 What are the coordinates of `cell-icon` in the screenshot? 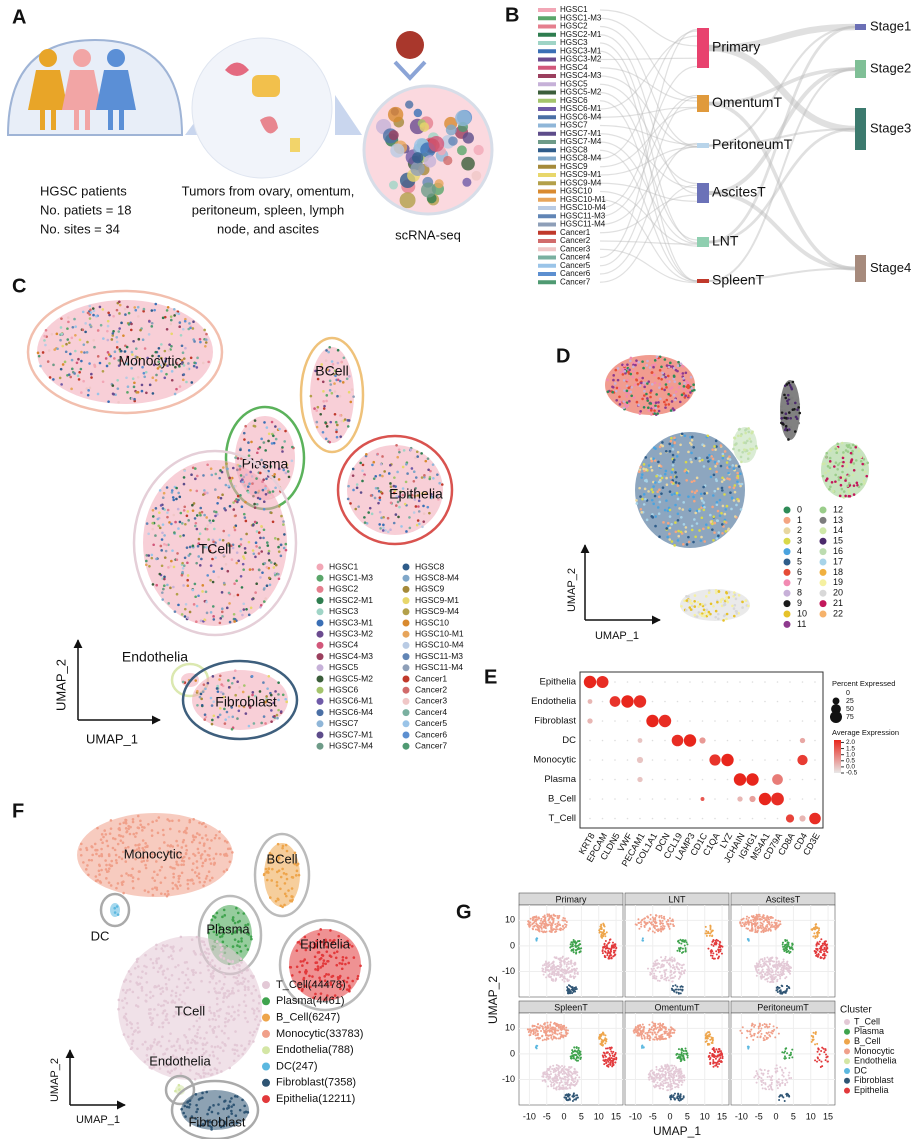 It's located at (453, 141).